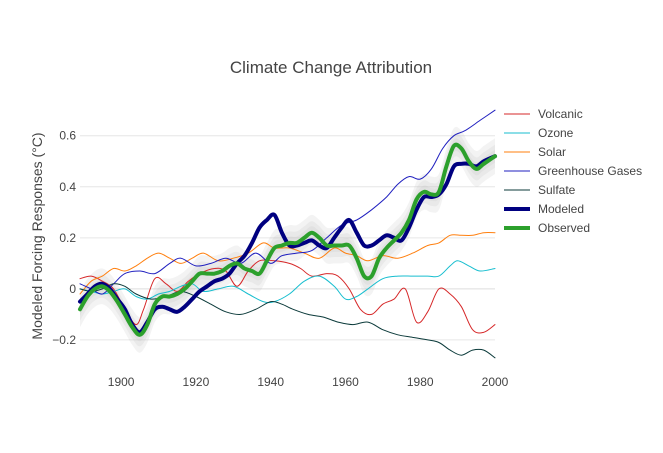 This screenshot has width=663, height=453. I want to click on legend-label: Solar, so click(552, 152).